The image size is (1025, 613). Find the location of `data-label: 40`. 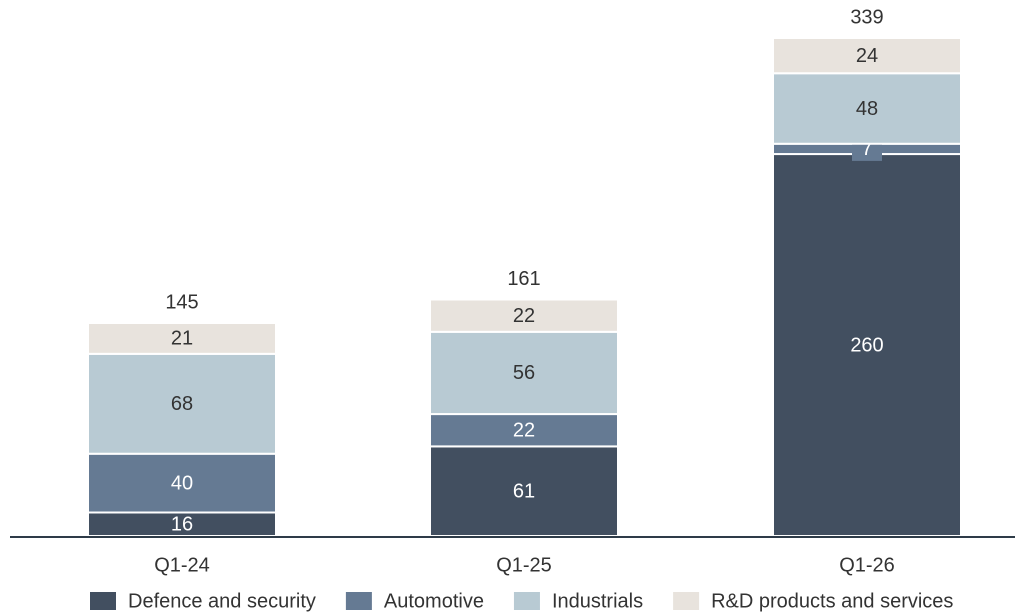

data-label: 40 is located at coordinates (182, 483).